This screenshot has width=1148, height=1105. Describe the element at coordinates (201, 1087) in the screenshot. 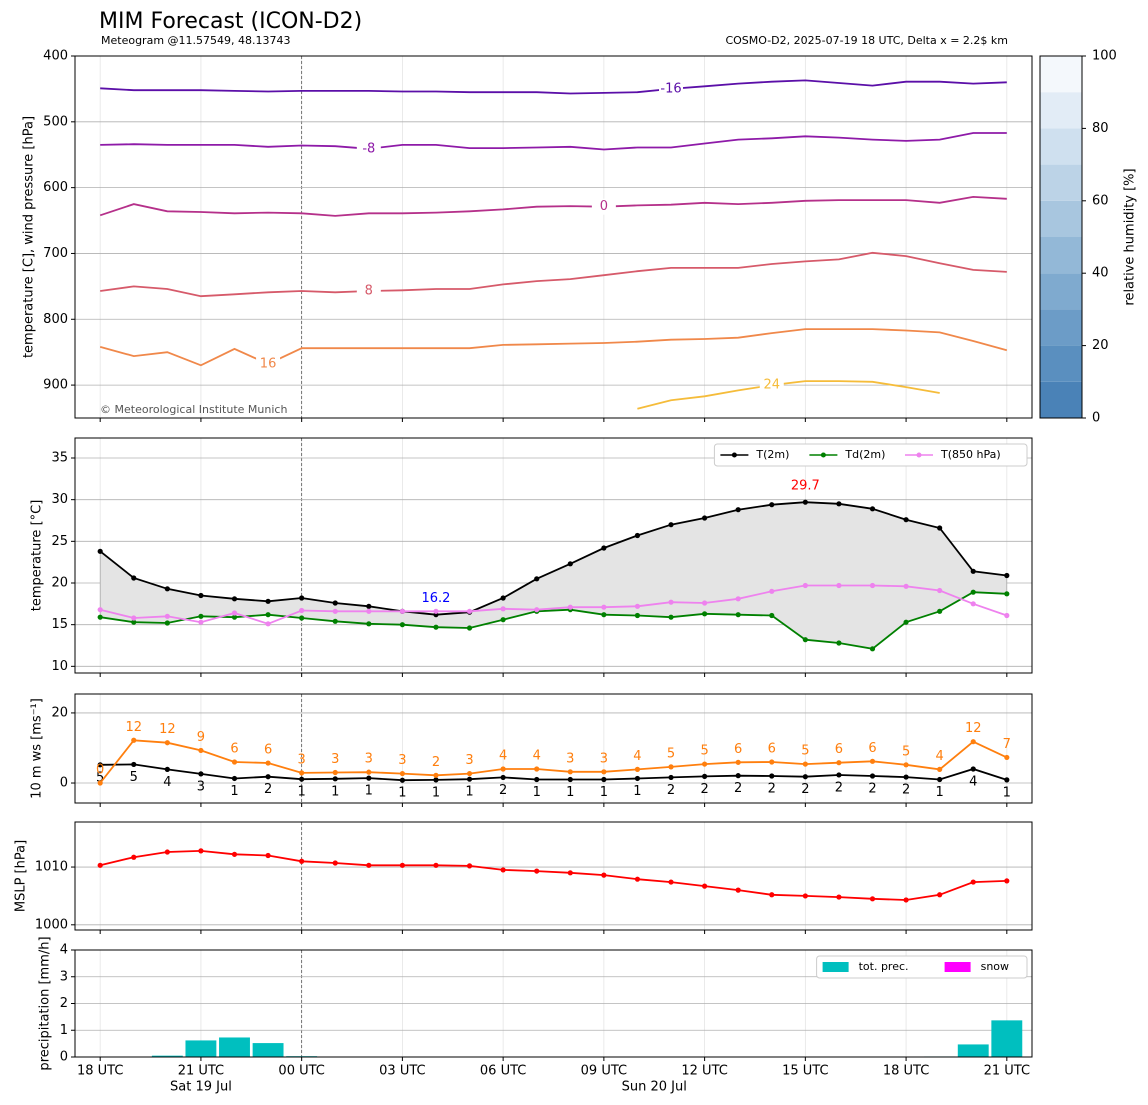

I see `date-label: Sat 19 Jul` at that location.